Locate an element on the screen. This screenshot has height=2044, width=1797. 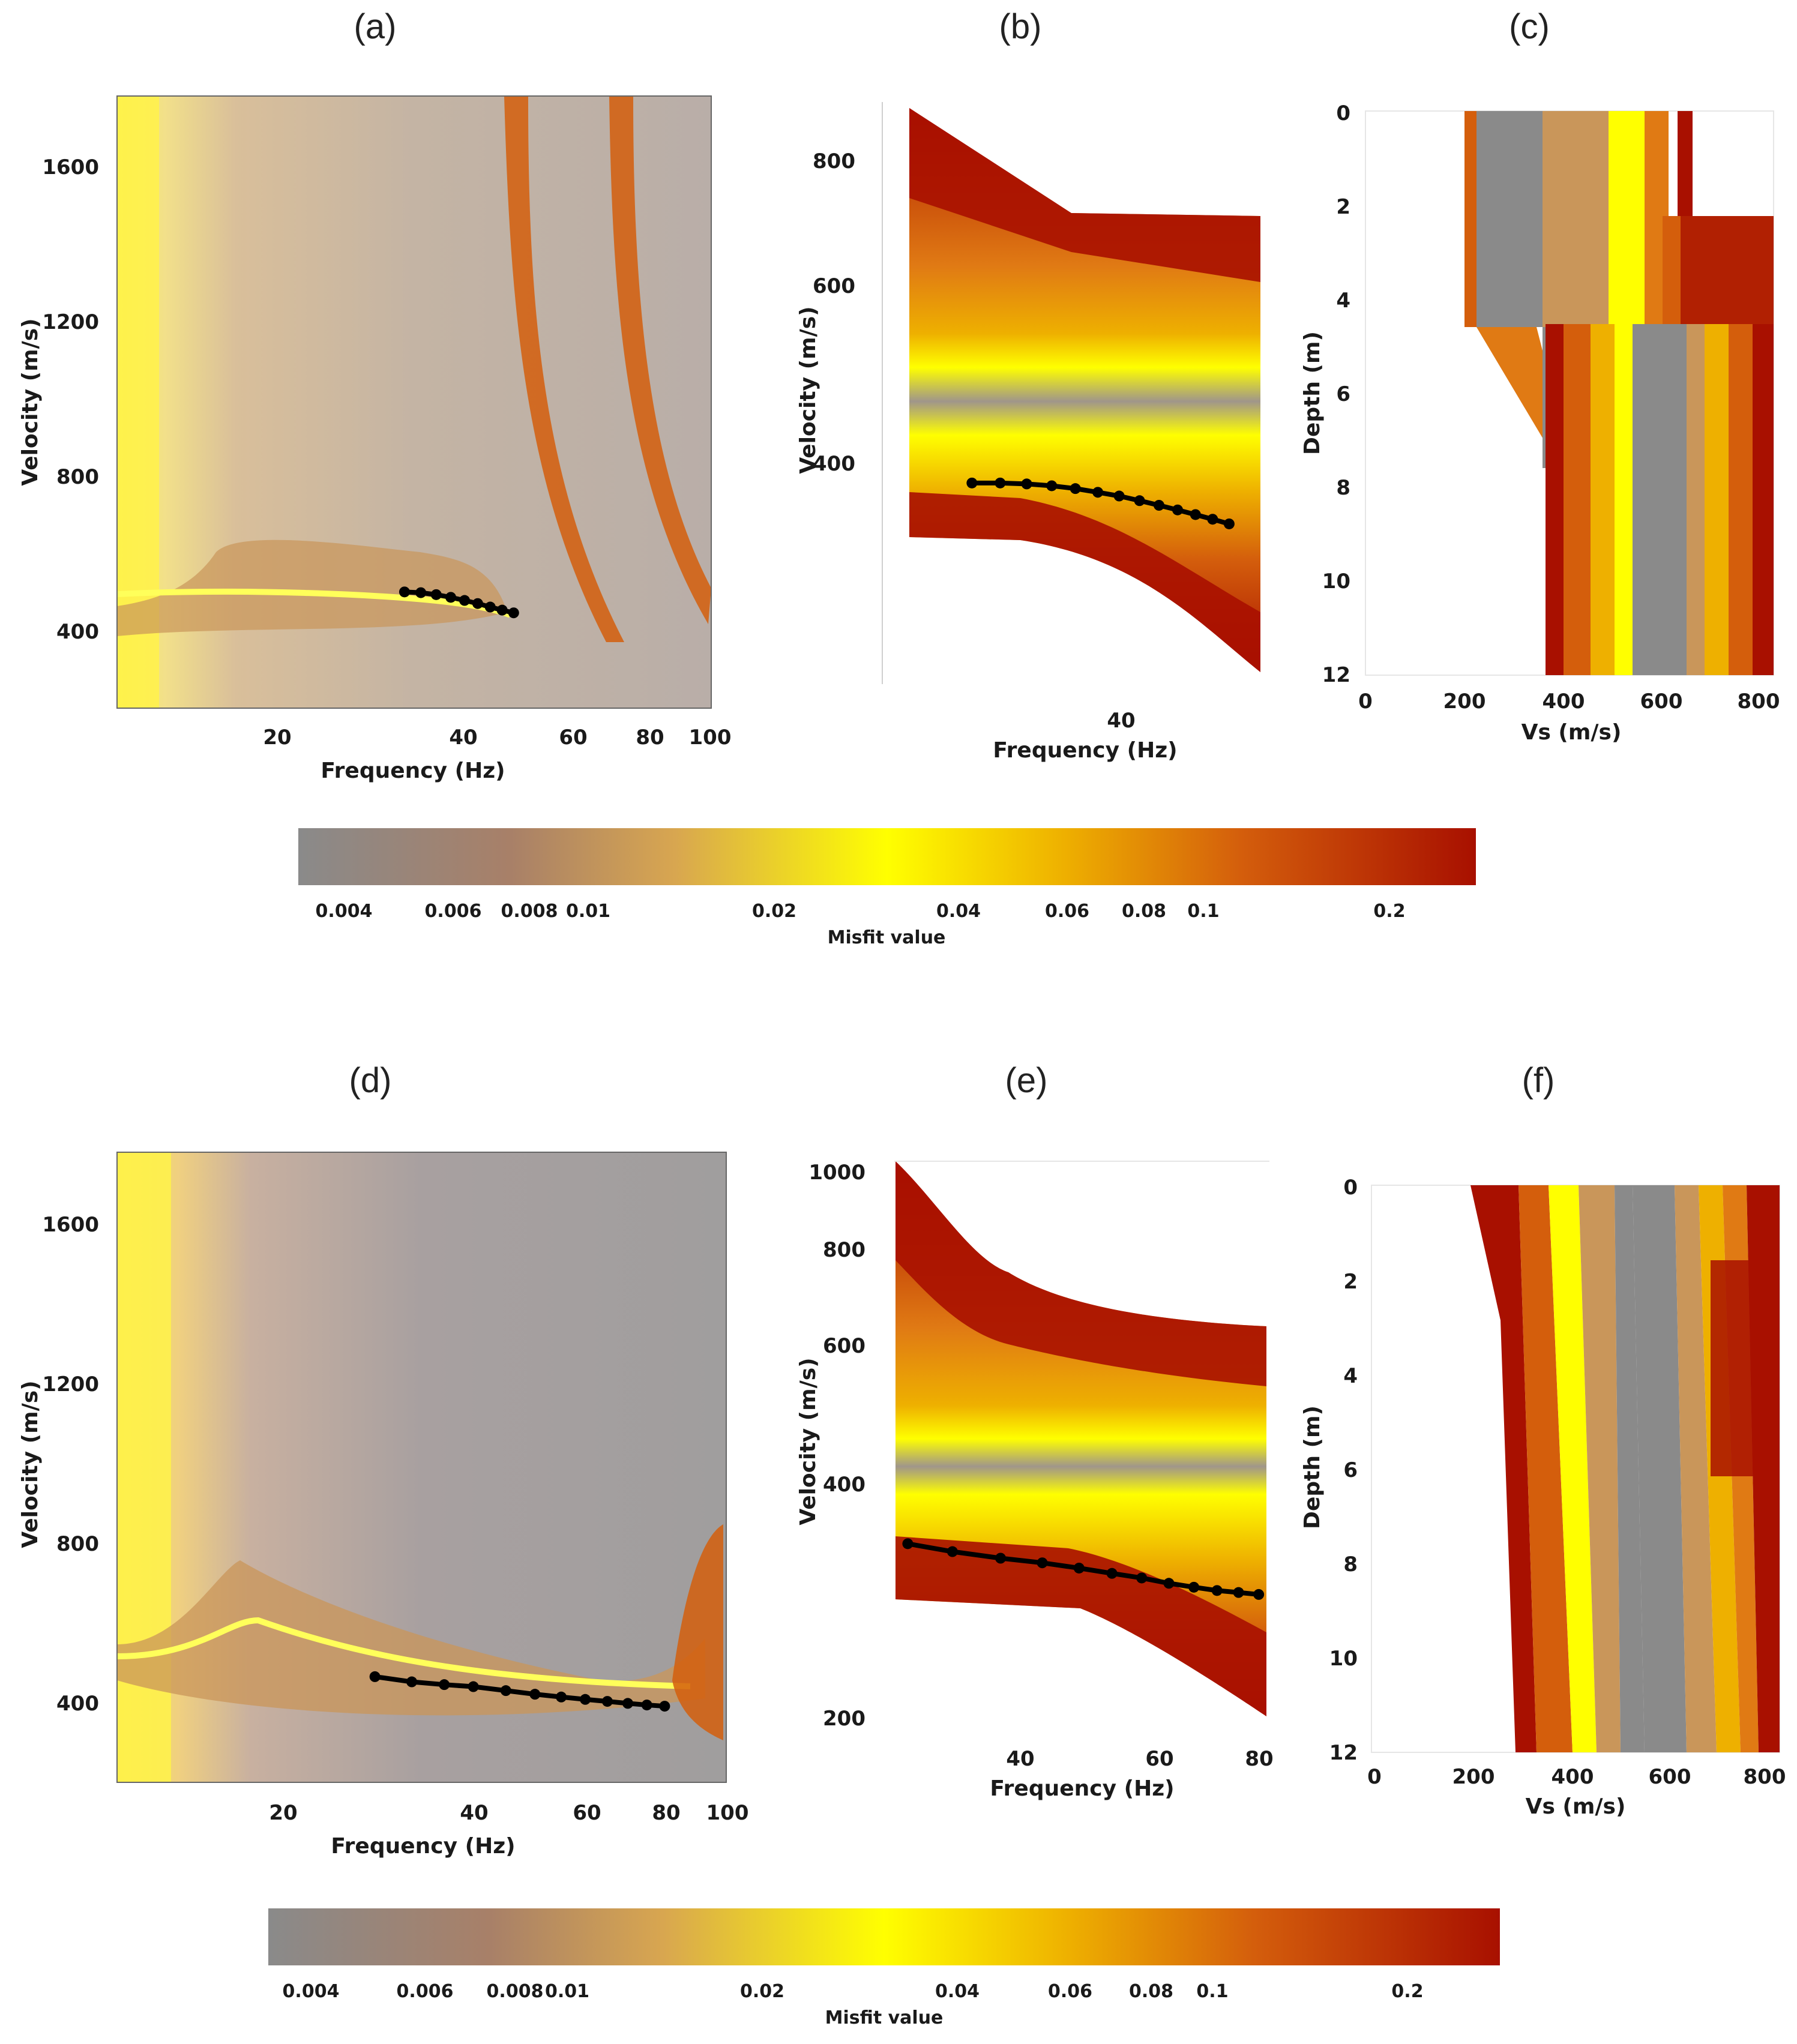
ytick-a-400: 400 is located at coordinates (77, 632).